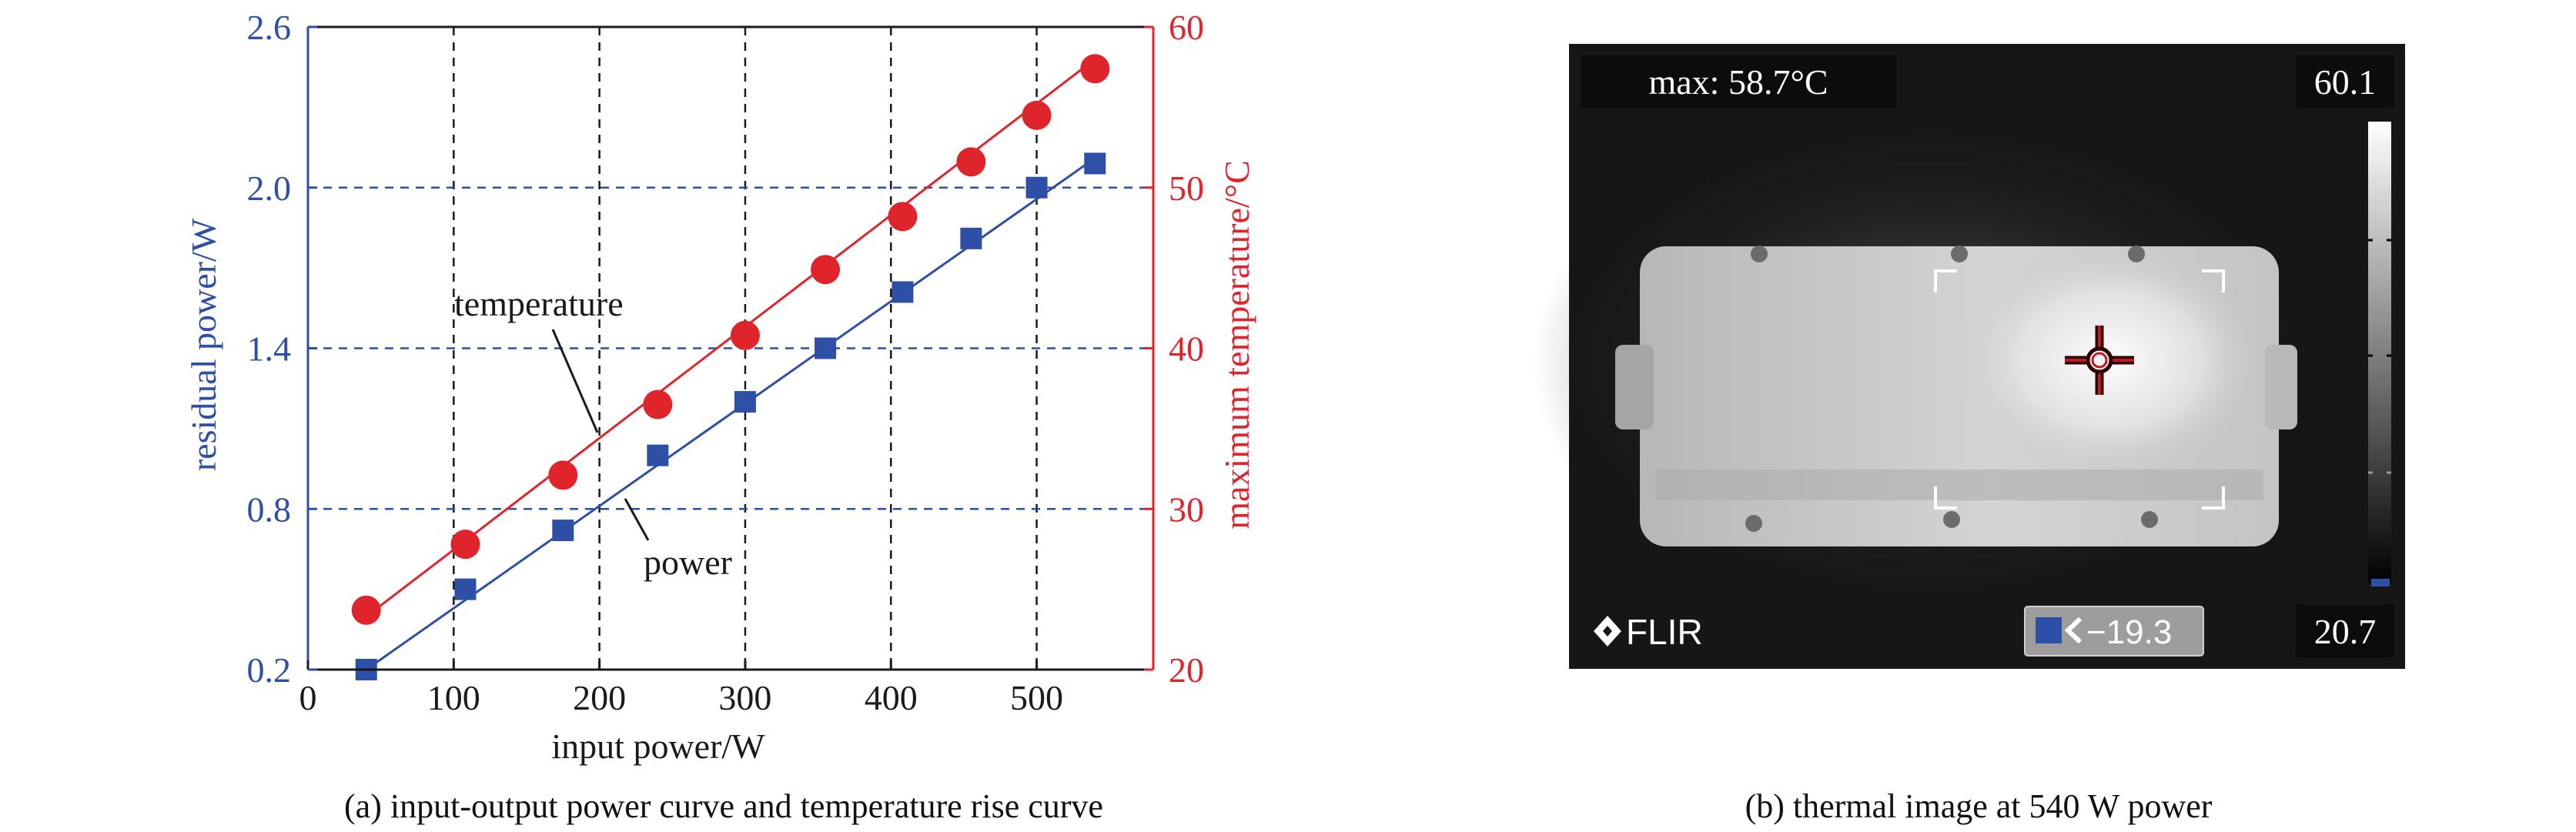  I want to click on right-tick-label: 20, so click(1187, 670).